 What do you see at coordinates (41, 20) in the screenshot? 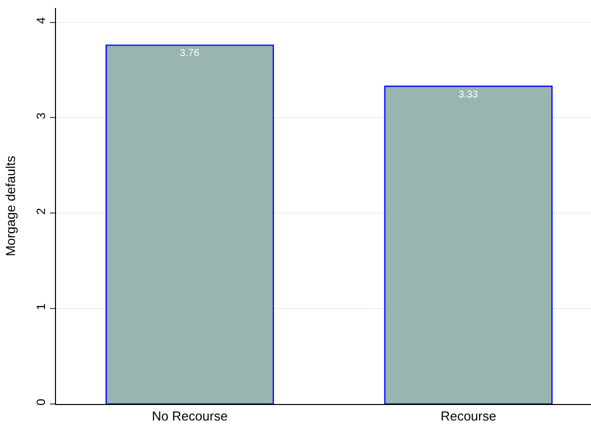
I see `y-tick-label: 4` at bounding box center [41, 20].